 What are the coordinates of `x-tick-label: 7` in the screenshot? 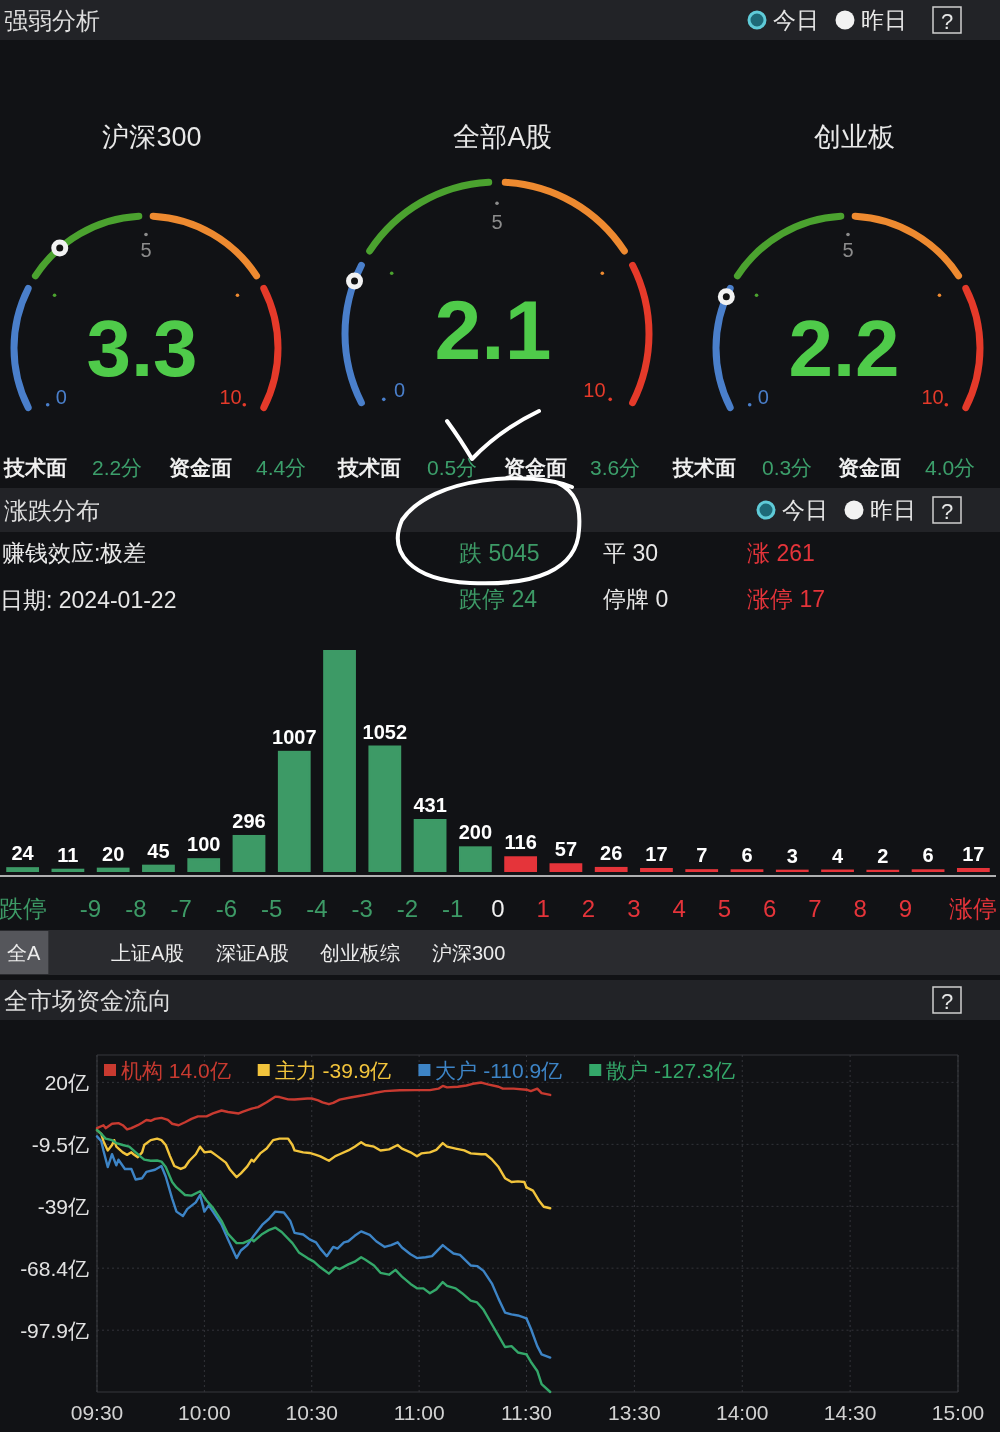 It's located at (815, 908).